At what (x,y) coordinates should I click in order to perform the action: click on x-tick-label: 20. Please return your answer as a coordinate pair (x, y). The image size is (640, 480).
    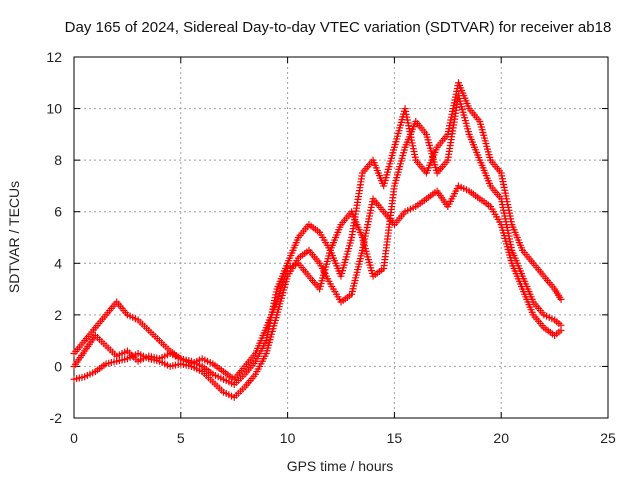
    Looking at the image, I should click on (501, 438).